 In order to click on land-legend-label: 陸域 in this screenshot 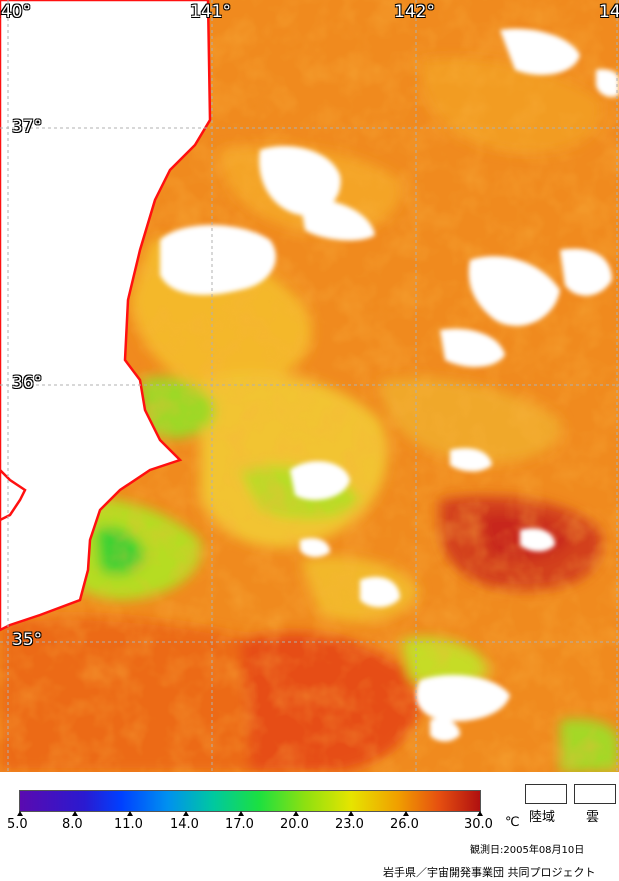, I will do `click(542, 817)`.